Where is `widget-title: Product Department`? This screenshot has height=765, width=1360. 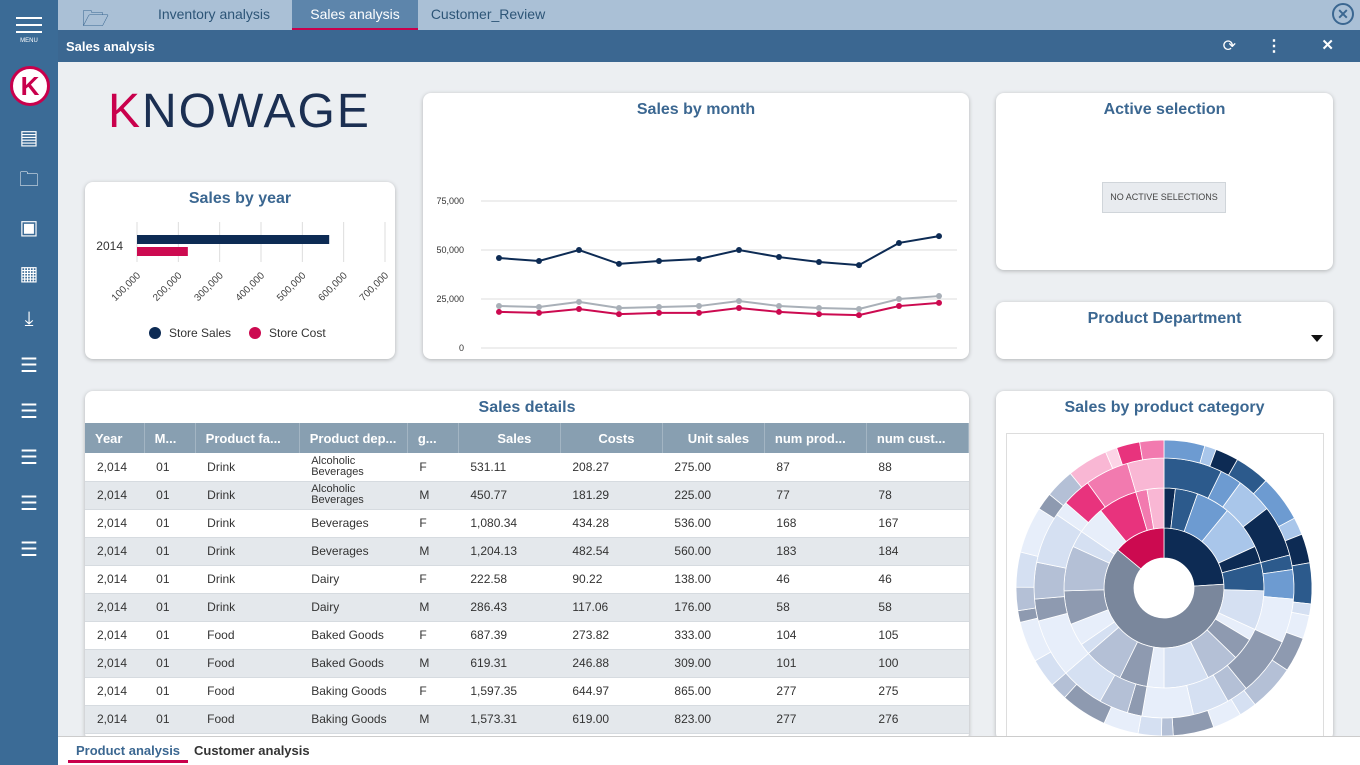 widget-title: Product Department is located at coordinates (1164, 318).